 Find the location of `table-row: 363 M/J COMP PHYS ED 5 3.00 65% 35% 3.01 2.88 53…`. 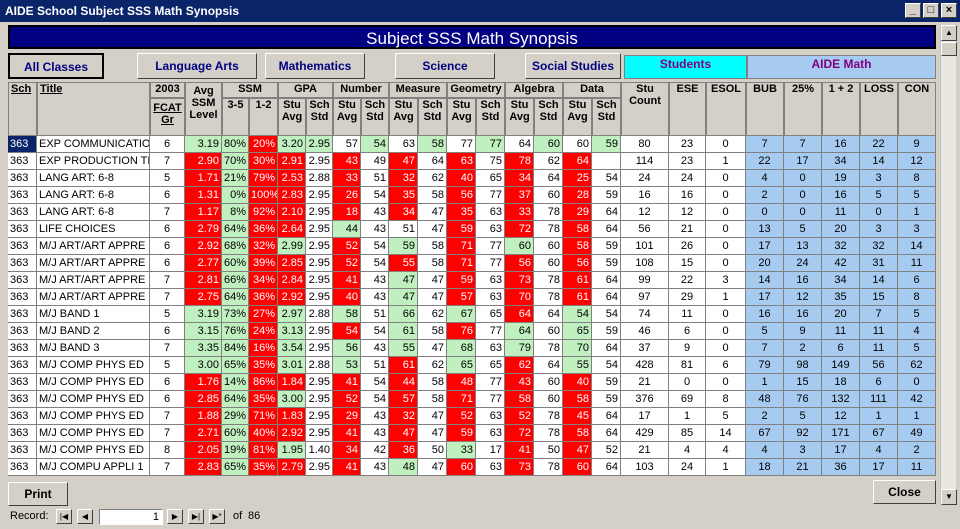

table-row: 363 M/J COMP PHYS ED 5 3.00 65% 35% 3.01 2.88 53… is located at coordinates (472, 365).